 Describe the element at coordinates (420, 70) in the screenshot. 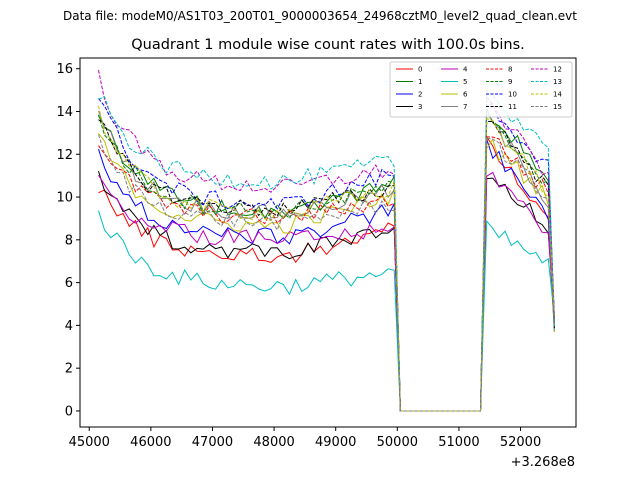

I see `legend-label-0: 0` at that location.